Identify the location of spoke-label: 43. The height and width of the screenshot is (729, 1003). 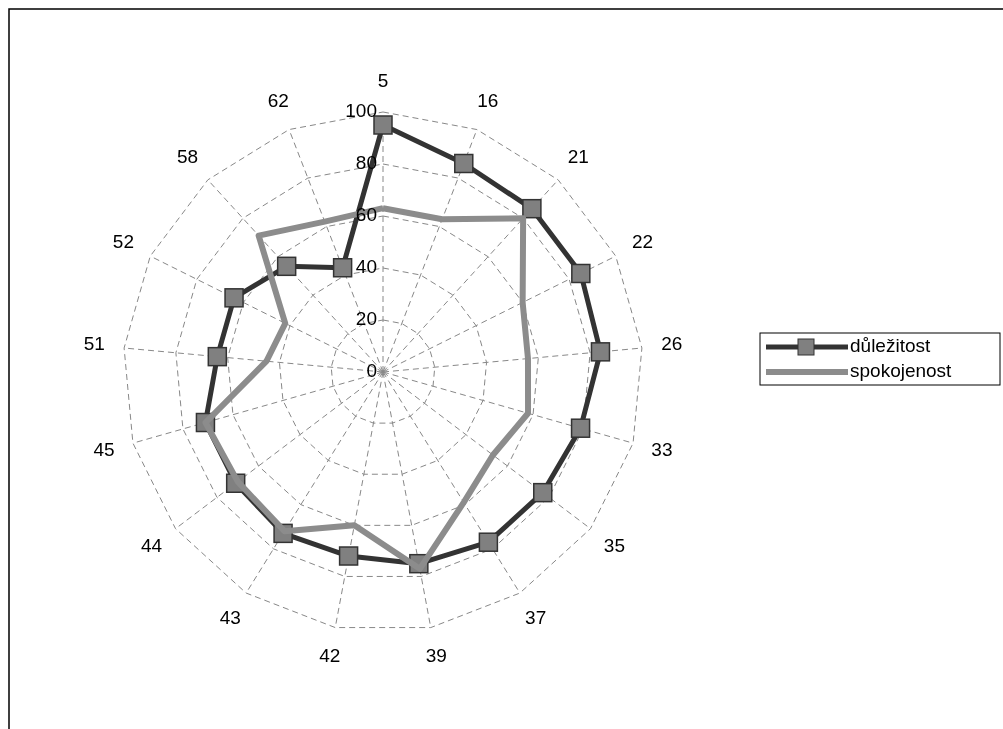
(230, 617).